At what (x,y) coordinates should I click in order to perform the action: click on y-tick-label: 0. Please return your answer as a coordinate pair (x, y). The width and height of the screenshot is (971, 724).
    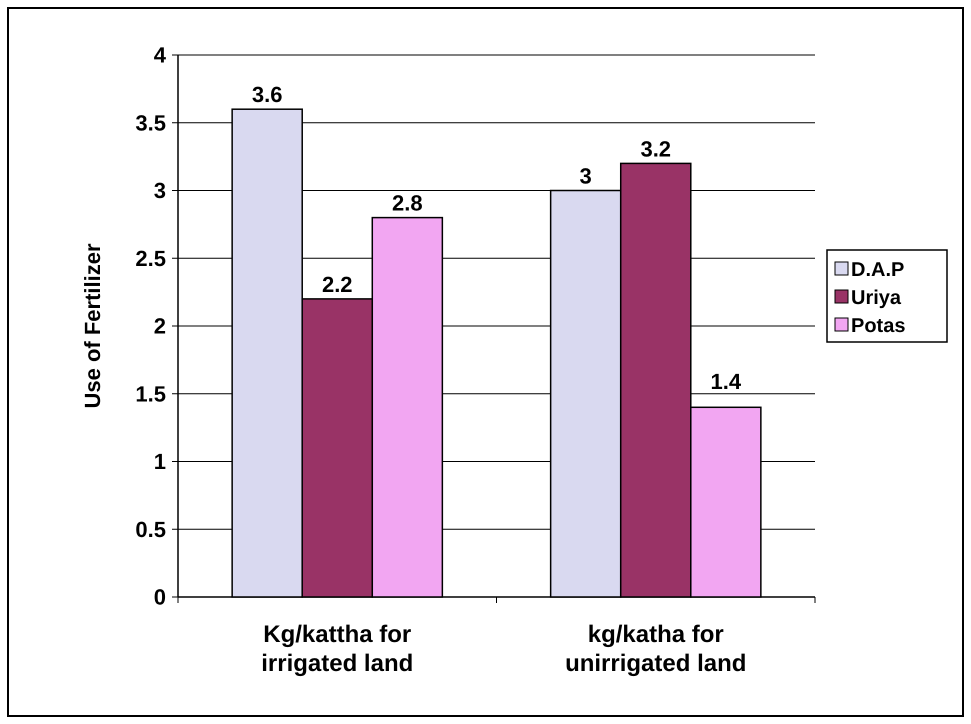
    Looking at the image, I should click on (160, 597).